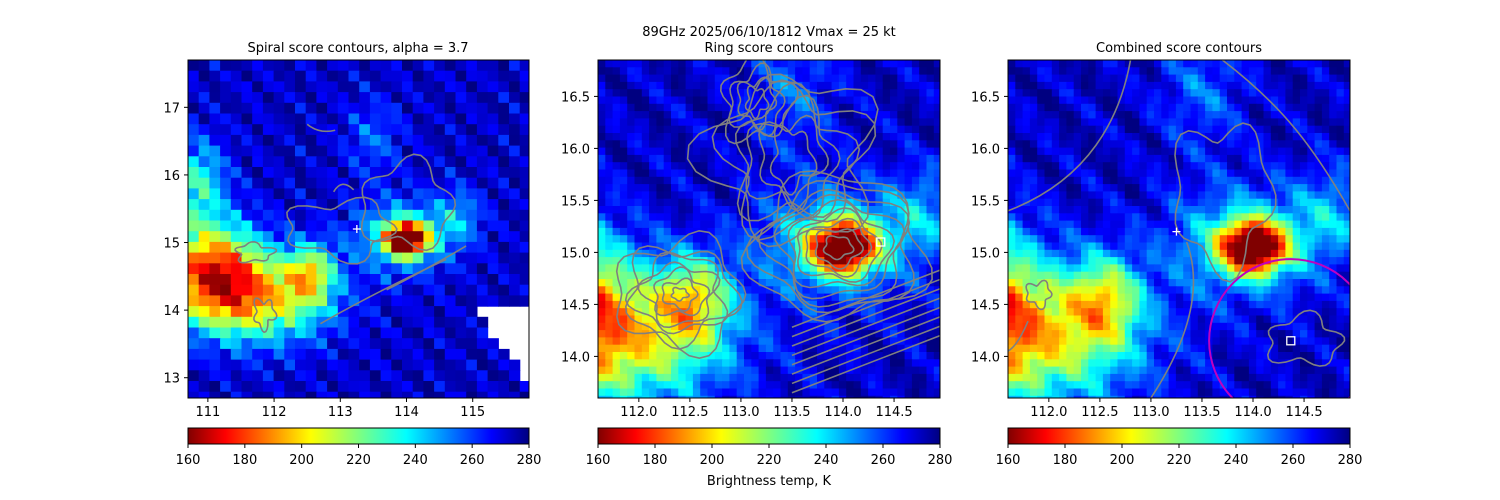 The width and height of the screenshot is (1500, 500). I want to click on x-tick-label: 112.0, so click(638, 412).